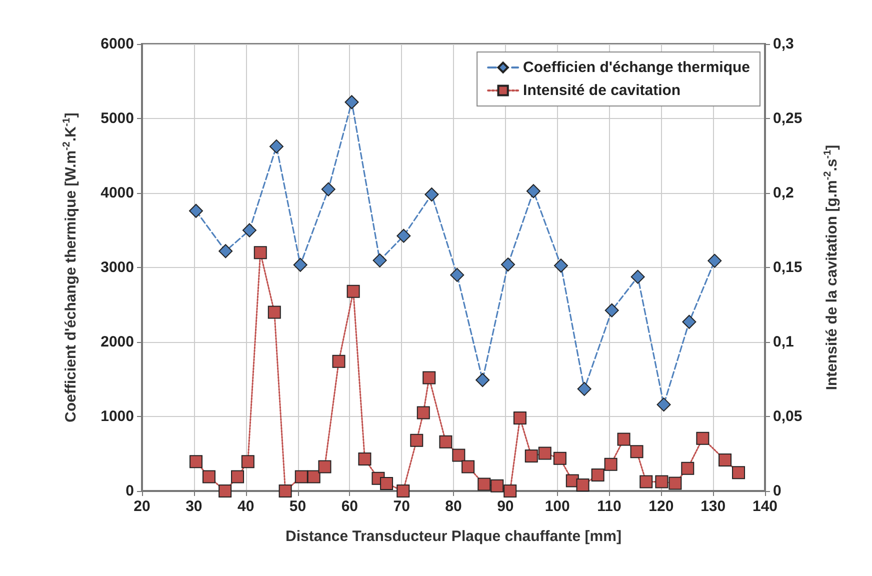 Image resolution: width=872 pixels, height=576 pixels. I want to click on x-axis-title: Distance Transducteur Plaque chauffante [mm], so click(454, 536).